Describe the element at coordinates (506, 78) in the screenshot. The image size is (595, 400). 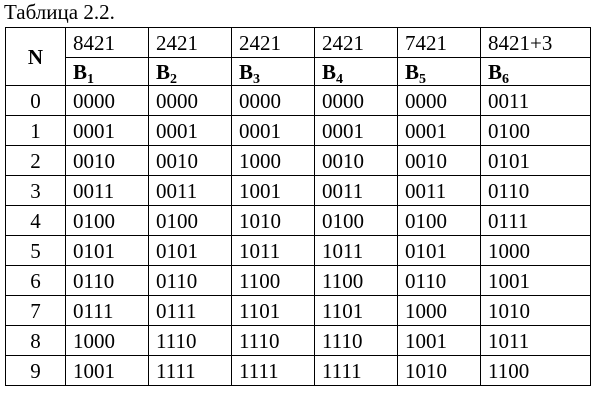
I see `code-subscript: 6` at that location.